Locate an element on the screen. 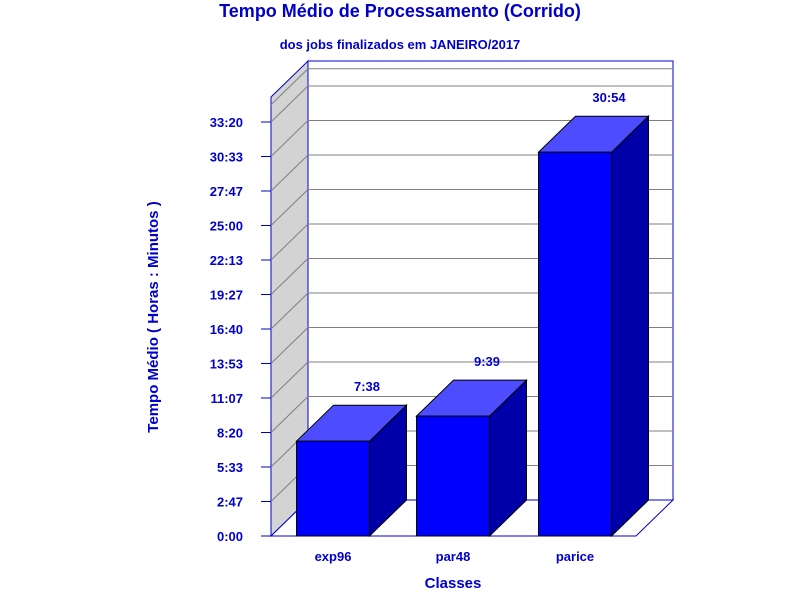 Image resolution: width=800 pixels, height=600 pixels. y-tick-label: 5:33 is located at coordinates (230, 467).